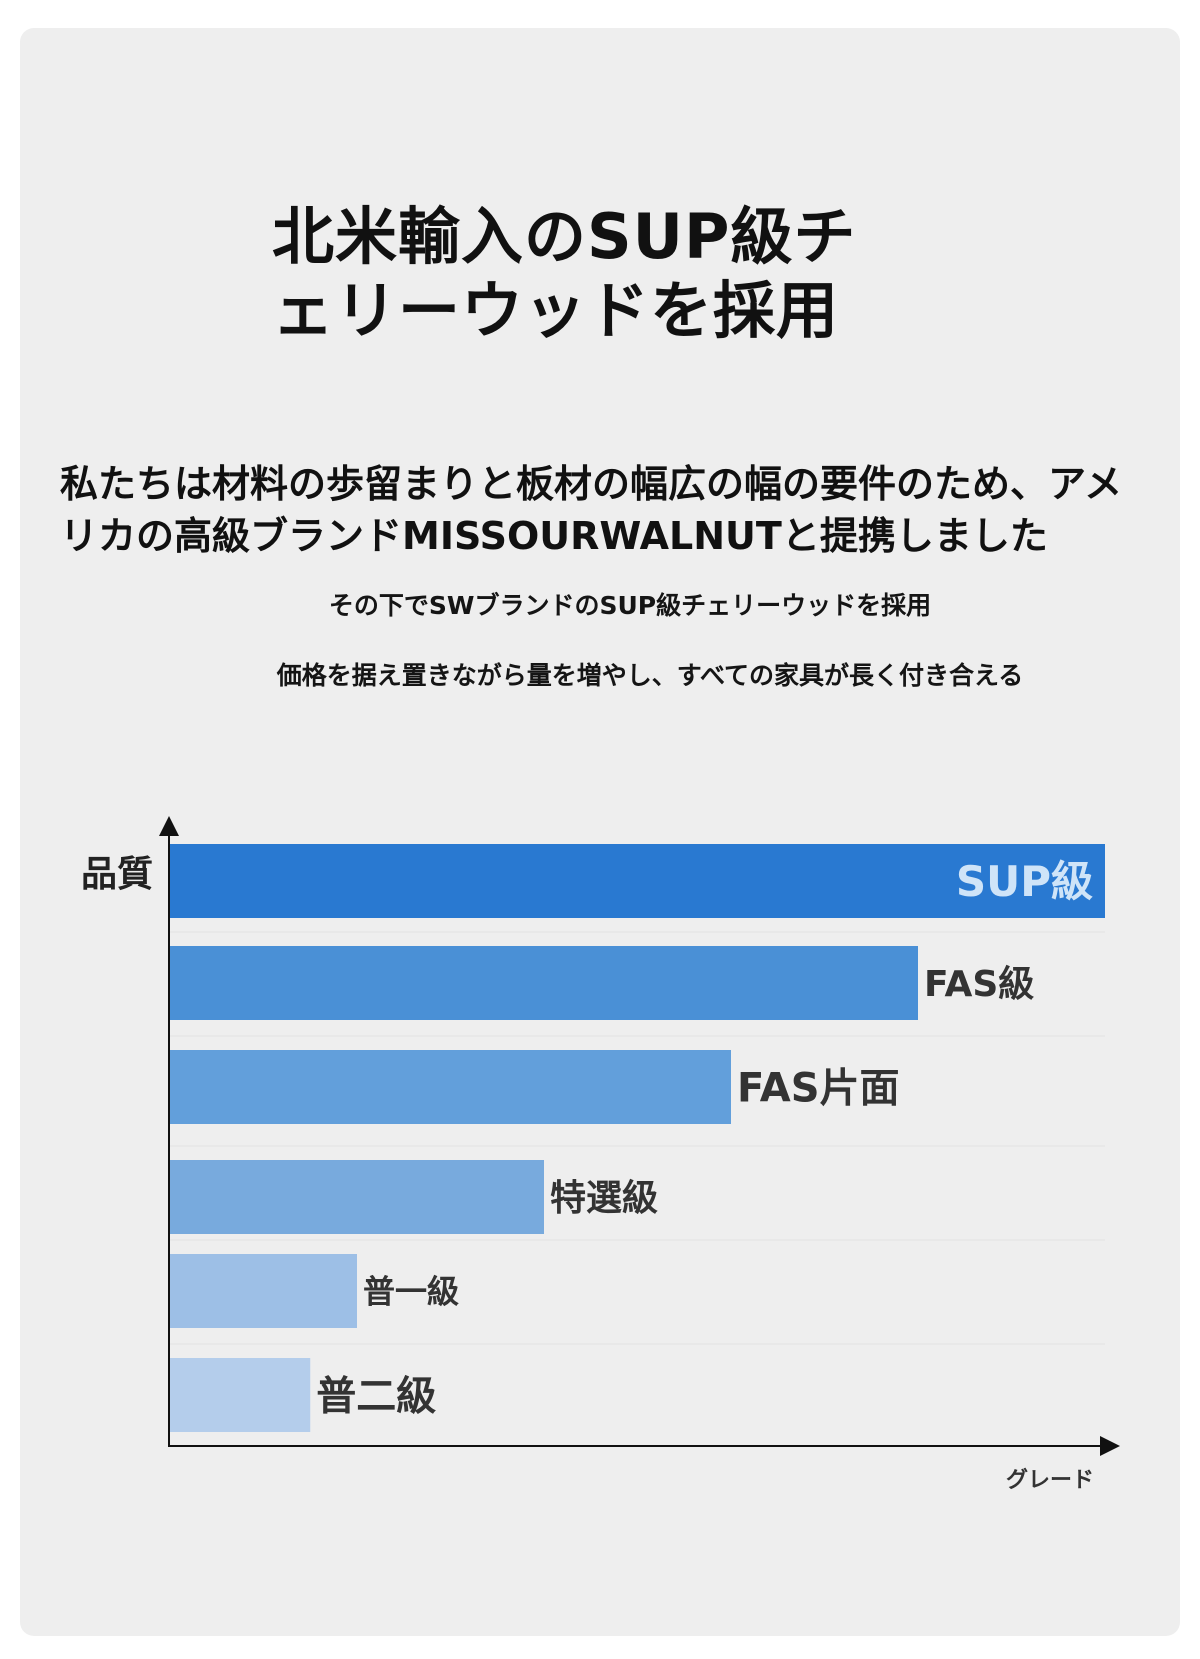 The image size is (1200, 1659). I want to click on page-title: 北米輸入のSUP級チェリーウッドを採用, so click(564, 273).